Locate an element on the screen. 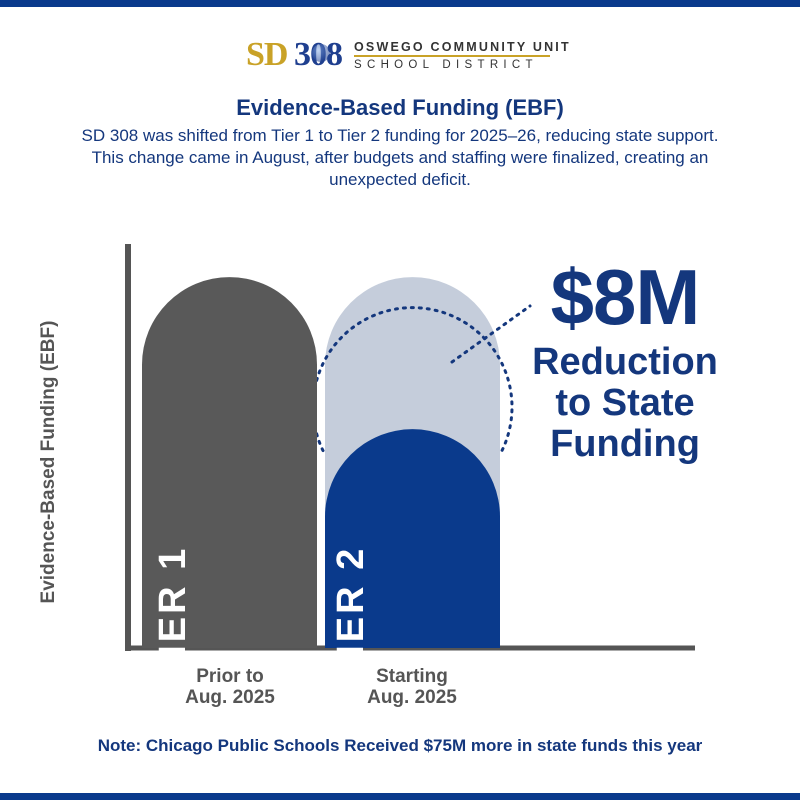 The width and height of the screenshot is (800, 800). reduction-amount: $8M is located at coordinates (625, 297).